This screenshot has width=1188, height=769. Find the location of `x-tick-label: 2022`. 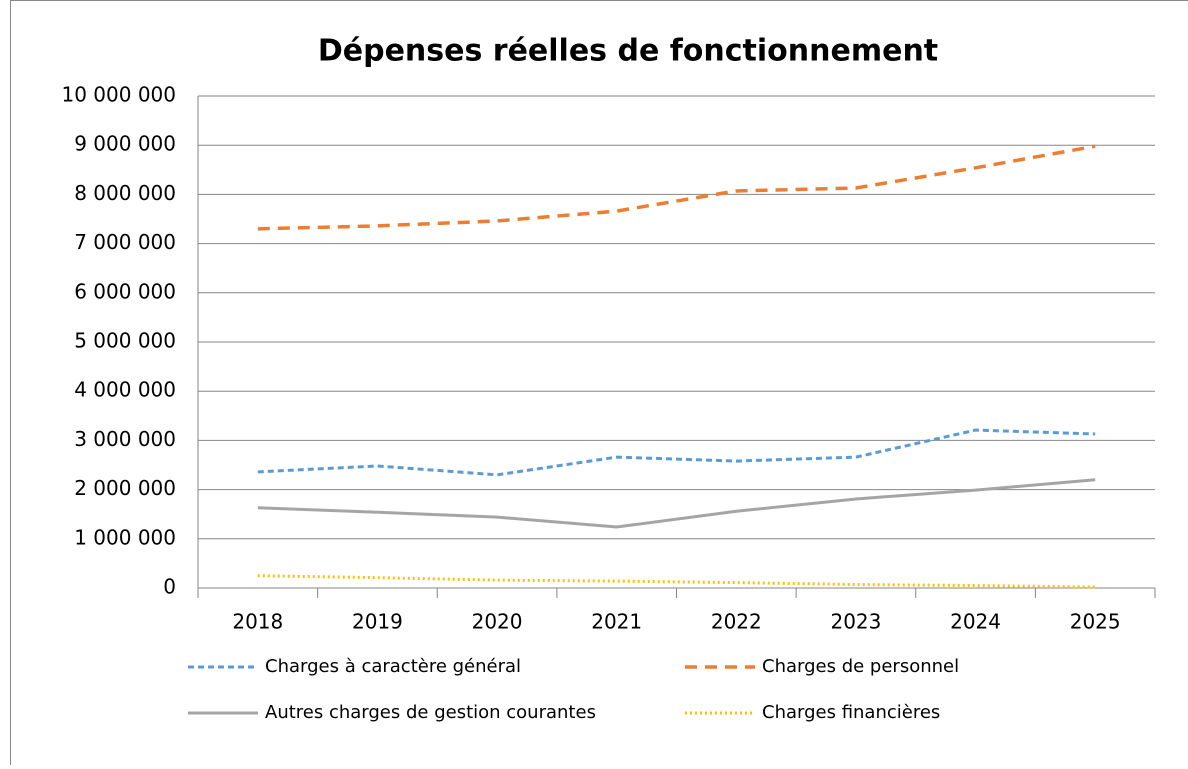

x-tick-label: 2022 is located at coordinates (736, 622).